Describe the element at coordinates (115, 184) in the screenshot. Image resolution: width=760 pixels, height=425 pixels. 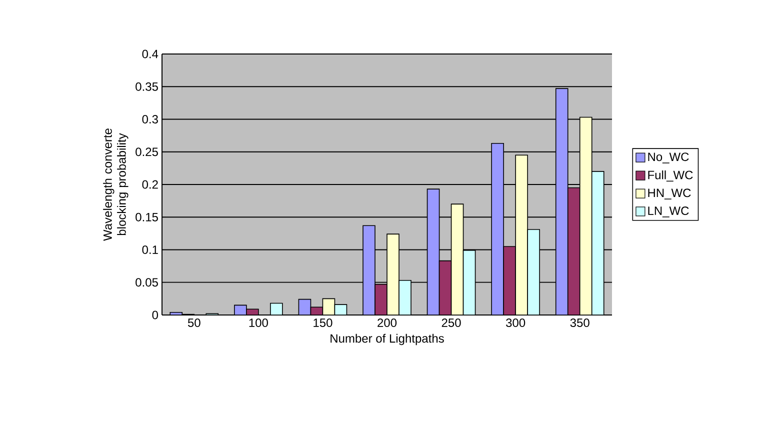
I see `y-axis-title: Wavelength converte blocking probability` at that location.